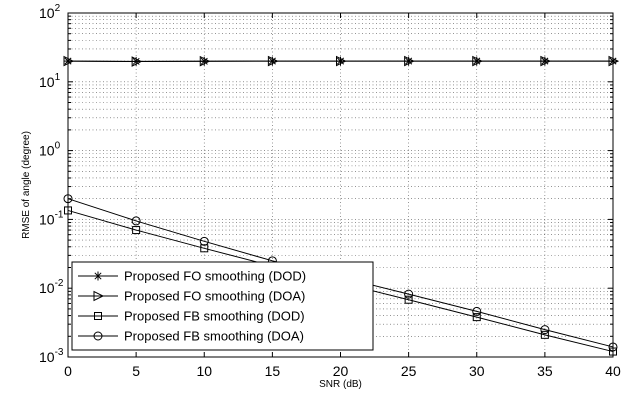  I want to click on marker-star-stroke, so click(98, 276).